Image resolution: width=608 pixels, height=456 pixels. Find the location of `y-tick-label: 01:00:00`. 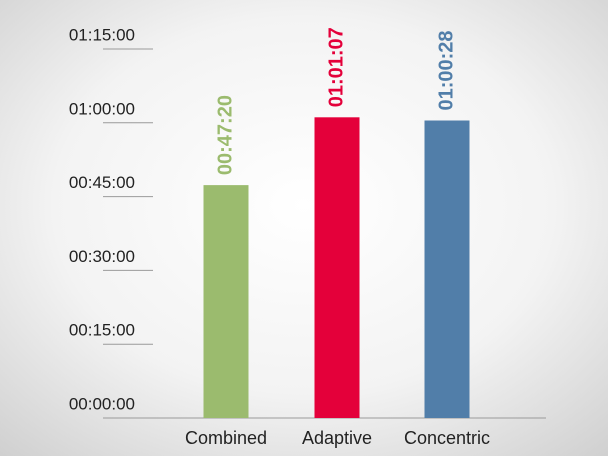

y-tick-label: 01:00:00 is located at coordinates (102, 108).